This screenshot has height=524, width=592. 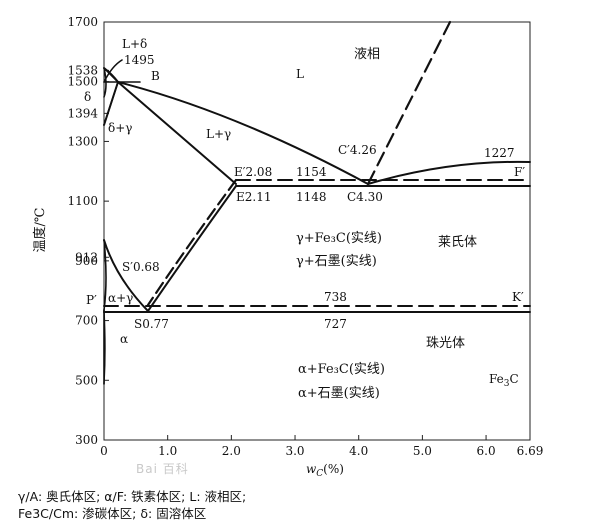 I want to click on x-tick-label: 6.69, so click(x=530, y=451).